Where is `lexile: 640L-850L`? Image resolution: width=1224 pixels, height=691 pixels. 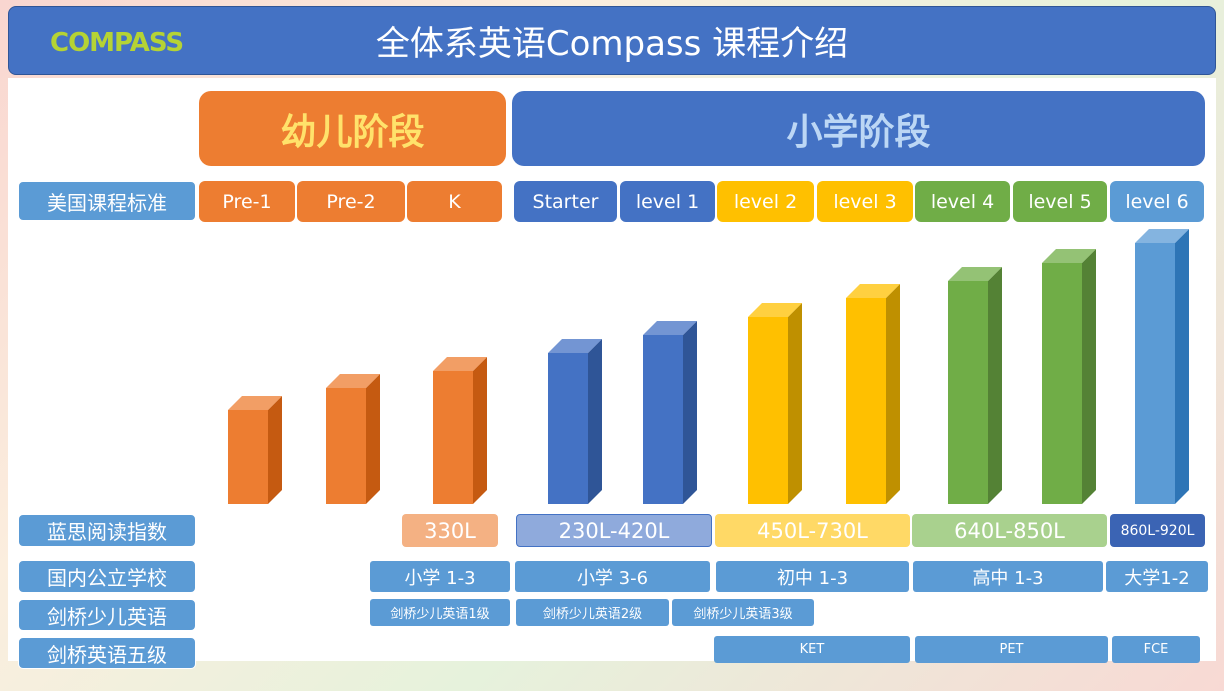
lexile: 640L-850L is located at coordinates (1009, 530).